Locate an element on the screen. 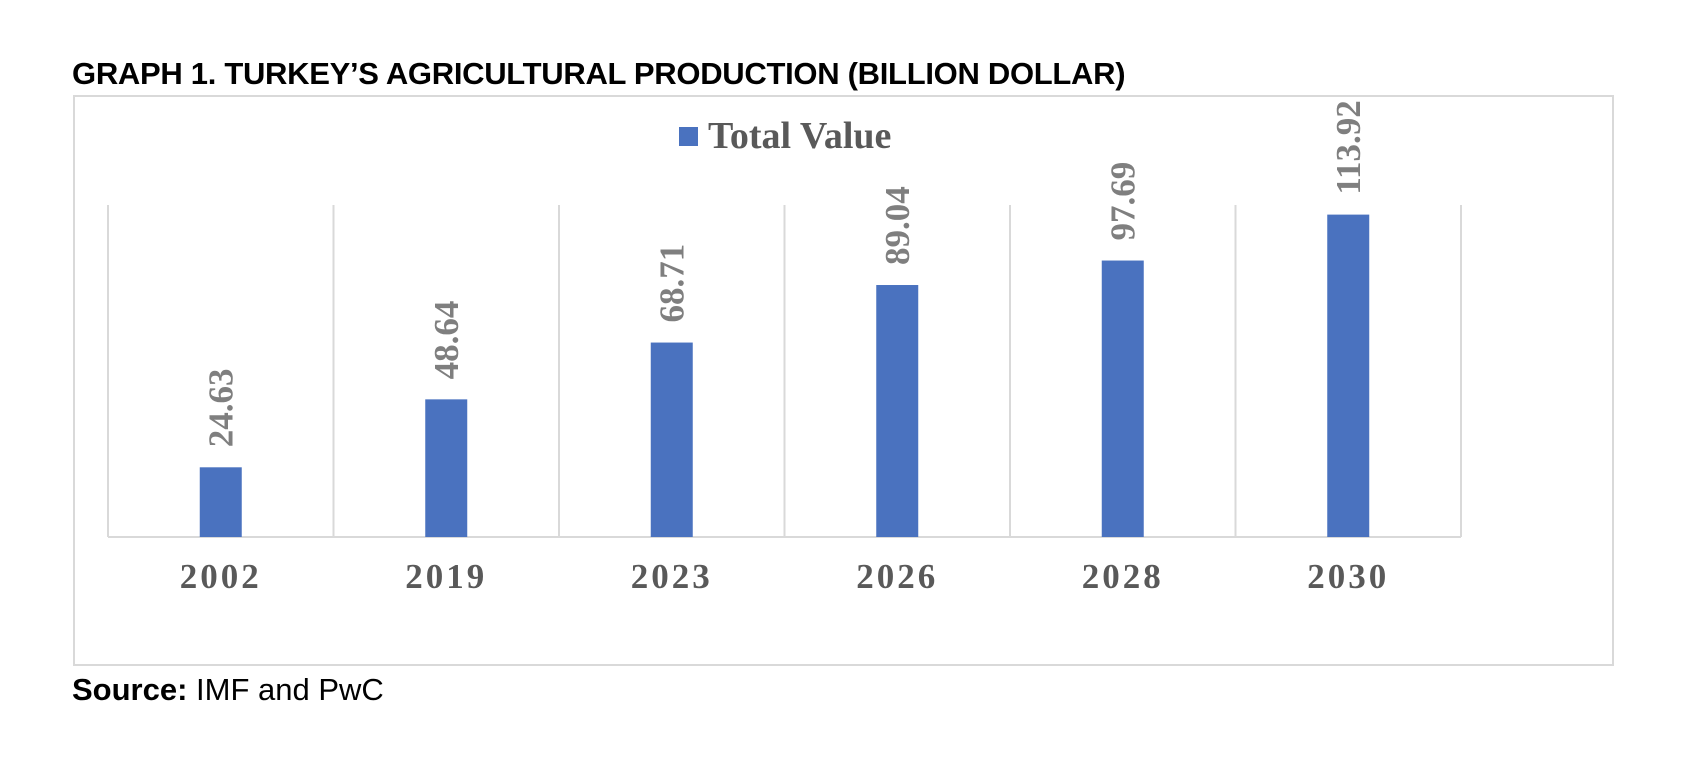 The width and height of the screenshot is (1690, 778). category-label-2026: 2026 is located at coordinates (897, 576).